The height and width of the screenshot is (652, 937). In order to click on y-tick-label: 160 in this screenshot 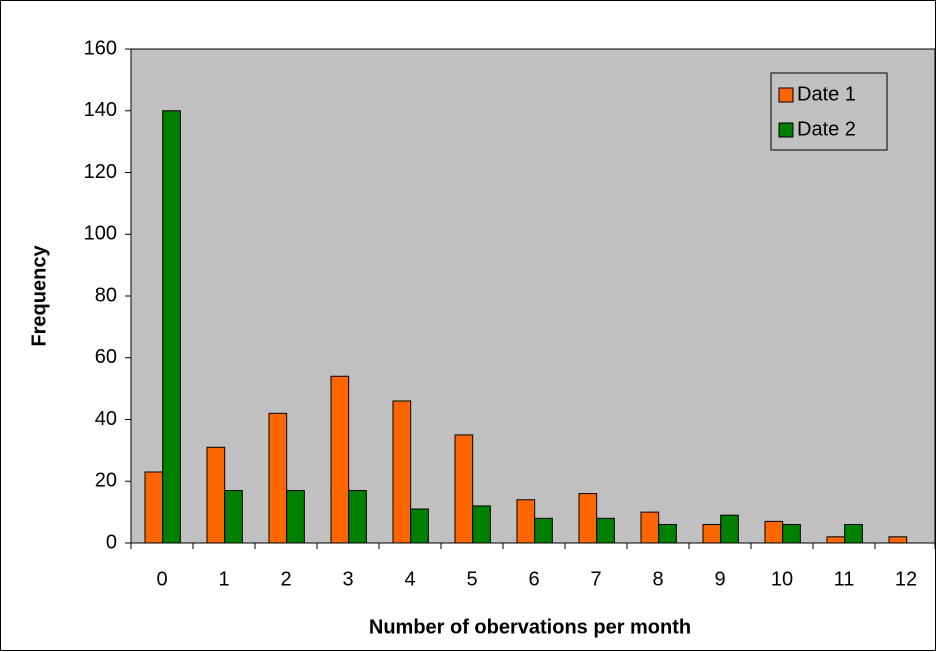, I will do `click(100, 48)`.